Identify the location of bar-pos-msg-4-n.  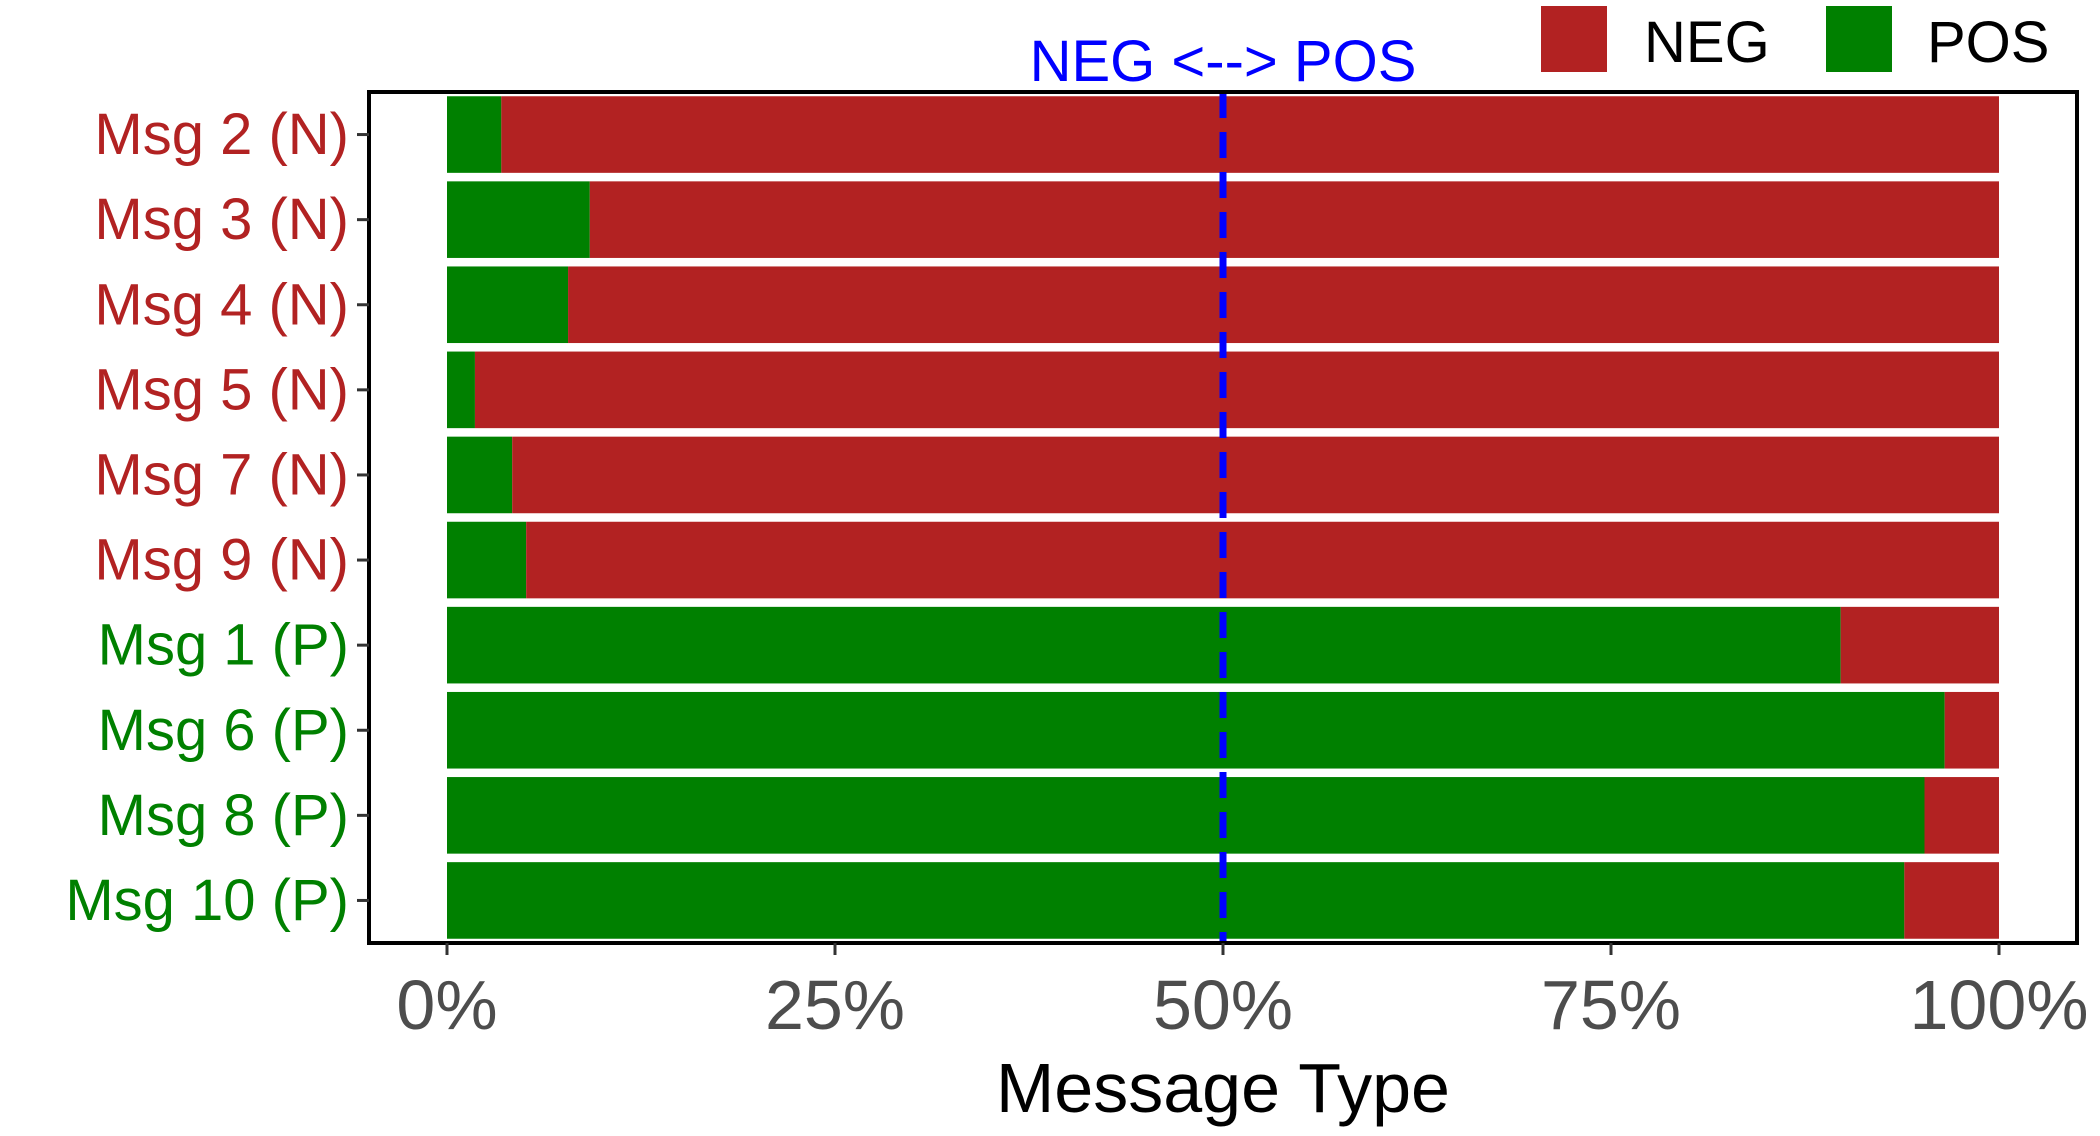
(508, 305).